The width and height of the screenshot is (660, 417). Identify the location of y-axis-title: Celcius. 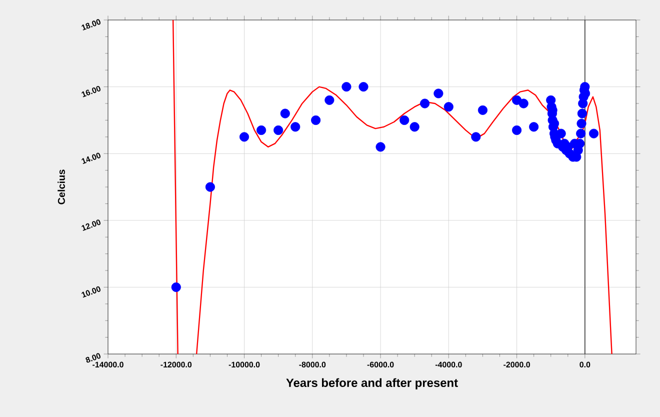
(61, 187).